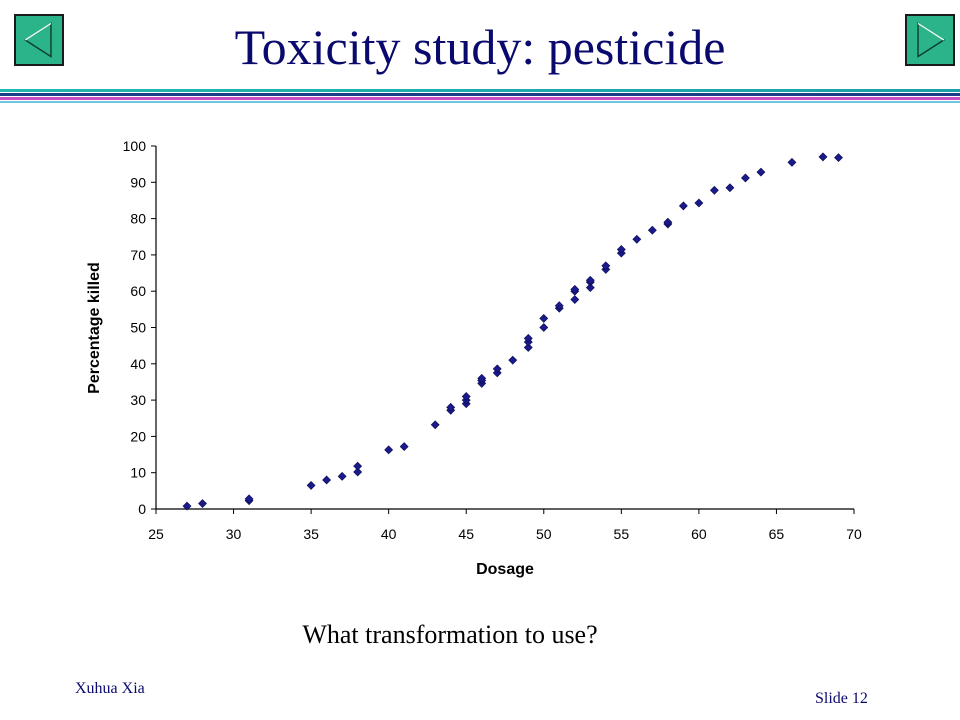 This screenshot has height=720, width=960. I want to click on y-tick-label: 20, so click(138, 436).